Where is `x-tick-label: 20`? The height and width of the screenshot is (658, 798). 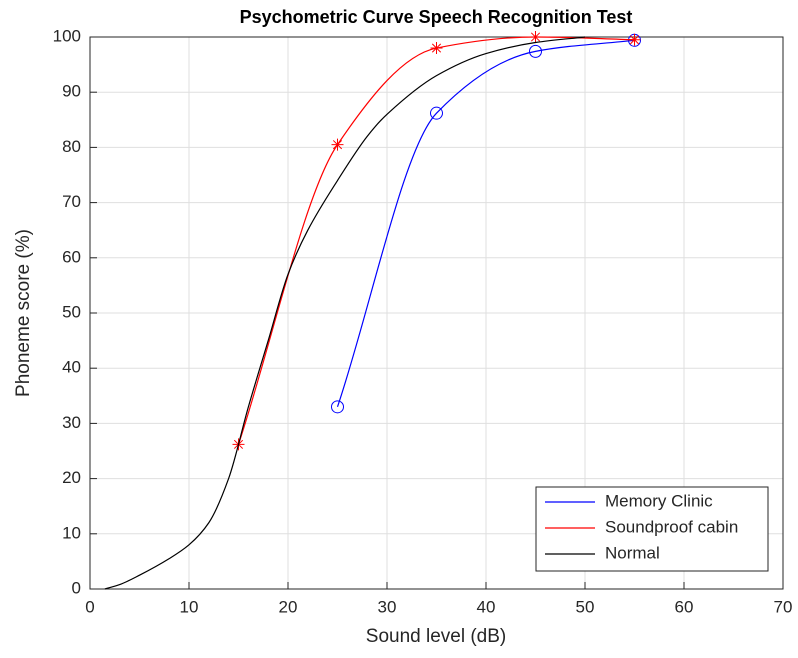
x-tick-label: 20 is located at coordinates (288, 606).